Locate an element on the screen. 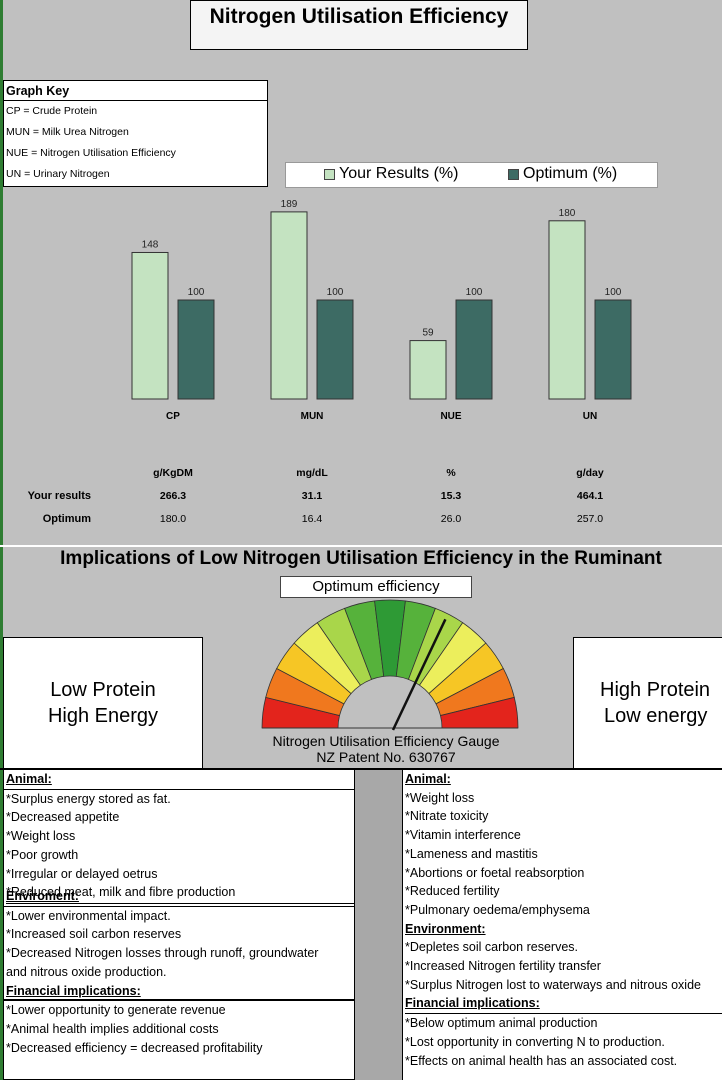 The width and height of the screenshot is (722, 1080). list-item: *Lower opportunity to generate revenue is located at coordinates (116, 1010).